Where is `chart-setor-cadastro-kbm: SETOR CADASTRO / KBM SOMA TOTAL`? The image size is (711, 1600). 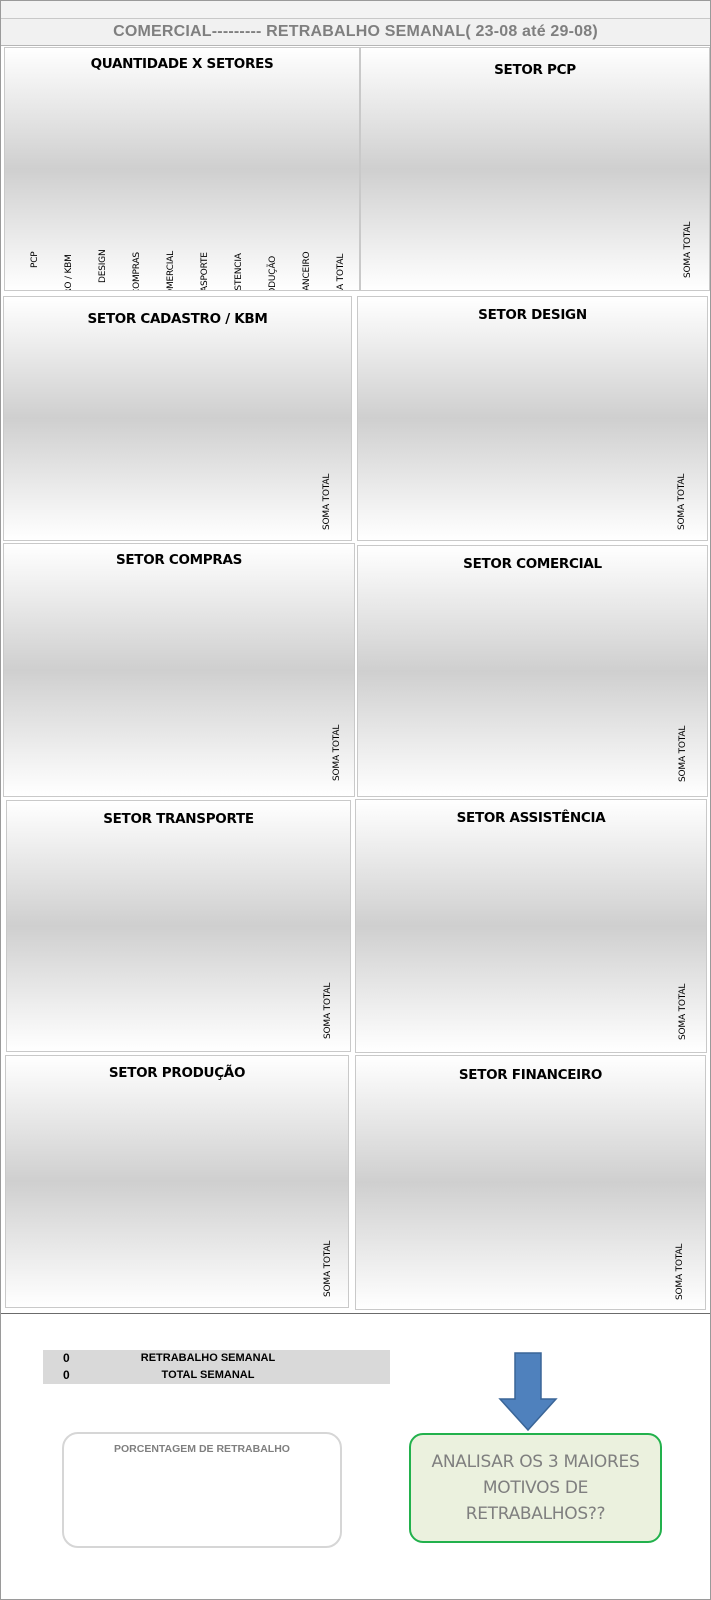
chart-setor-cadastro-kbm: SETOR CADASTRO / KBM SOMA TOTAL is located at coordinates (177, 418).